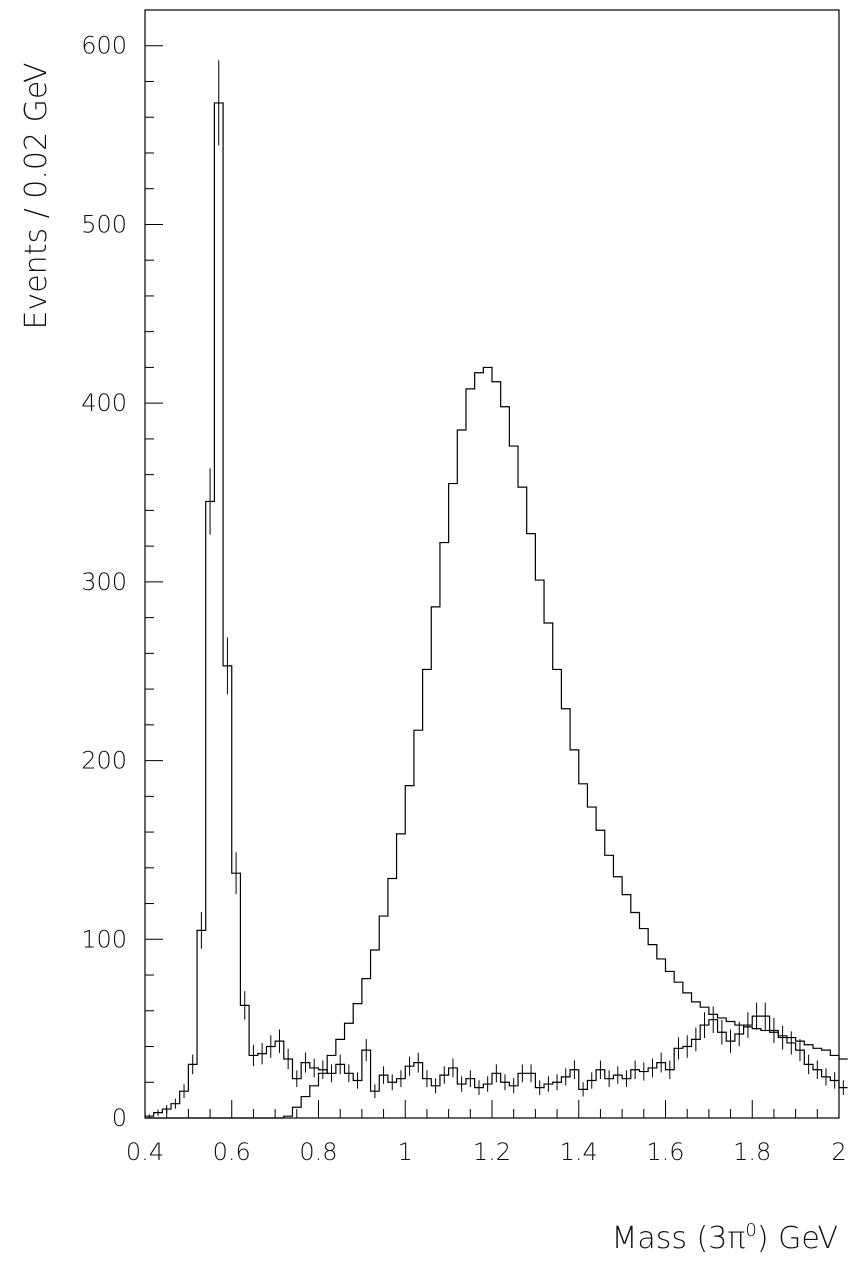  I want to click on y-tick-label: 500, so click(104, 224).